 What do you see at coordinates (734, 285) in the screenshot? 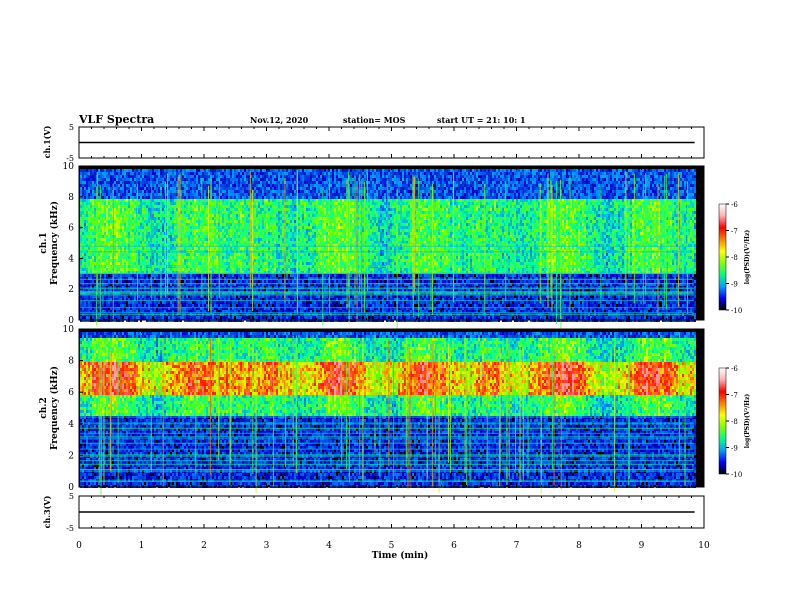
I see `ch1-spectrogram-colorbar-tick-label: -9` at bounding box center [734, 285].